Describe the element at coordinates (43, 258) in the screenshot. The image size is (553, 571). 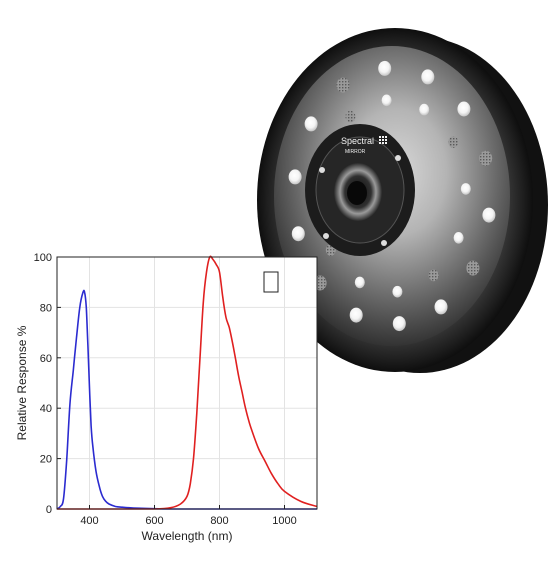
I see `y-tick-label: 100` at that location.